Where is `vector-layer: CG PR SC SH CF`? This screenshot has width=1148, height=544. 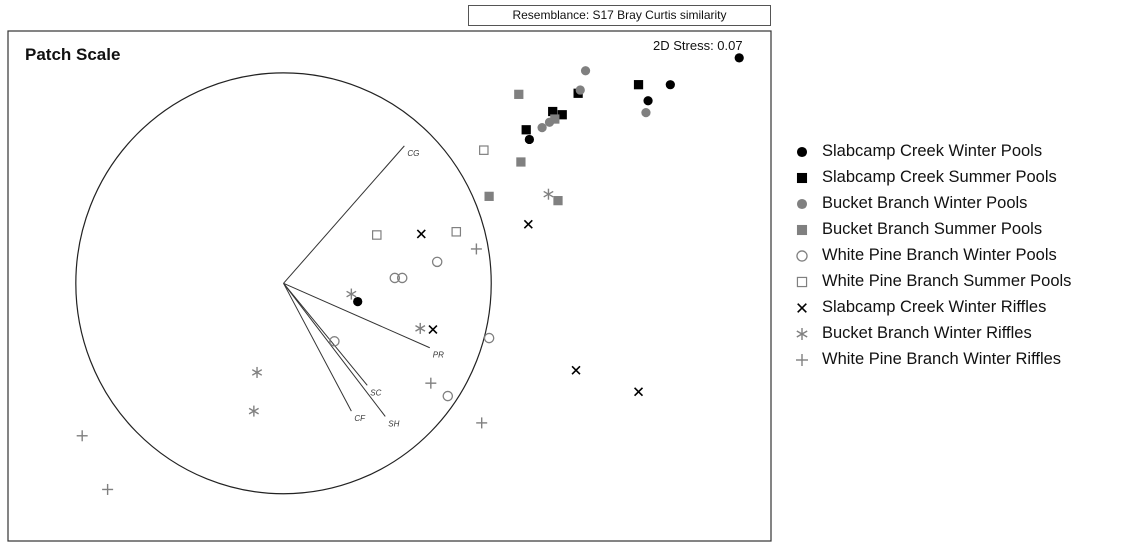
vector-layer: CG PR SC SH CF is located at coordinates (363, 286).